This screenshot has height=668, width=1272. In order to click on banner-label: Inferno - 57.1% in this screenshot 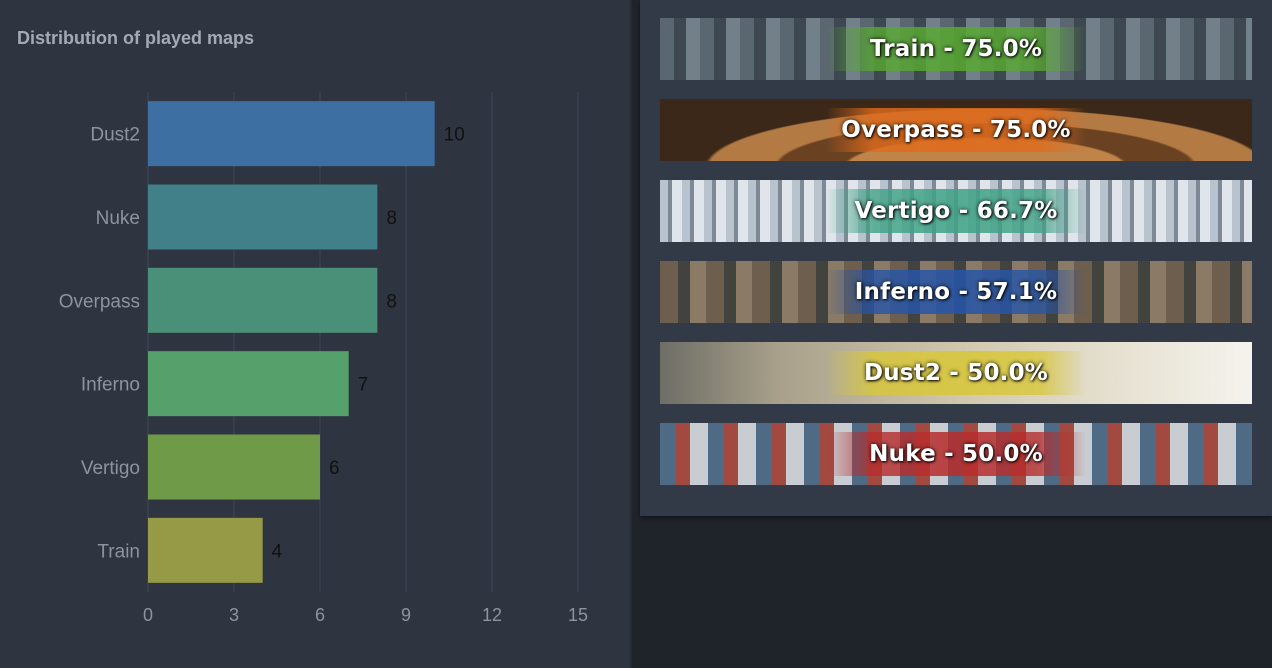, I will do `click(956, 292)`.